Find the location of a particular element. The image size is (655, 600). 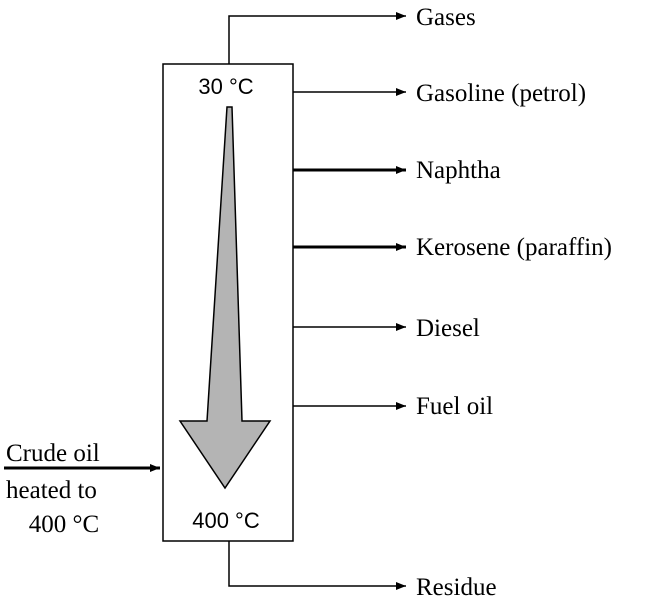

temperature-gradient-arrow is located at coordinates (225, 298).